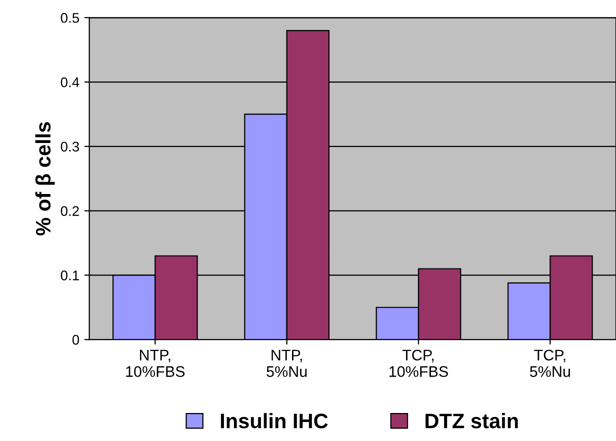 The width and height of the screenshot is (616, 441). What do you see at coordinates (69, 211) in the screenshot?
I see `y-tick-label: 0.2` at bounding box center [69, 211].